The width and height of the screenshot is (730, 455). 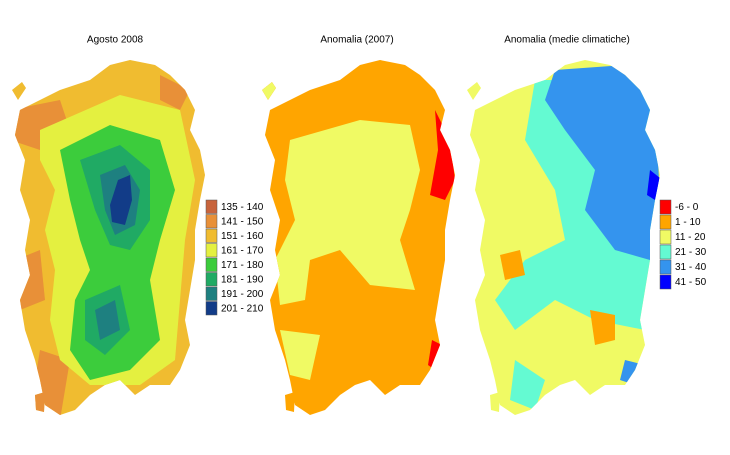 I want to click on legend-label: 201 - 210, so click(x=242, y=308).